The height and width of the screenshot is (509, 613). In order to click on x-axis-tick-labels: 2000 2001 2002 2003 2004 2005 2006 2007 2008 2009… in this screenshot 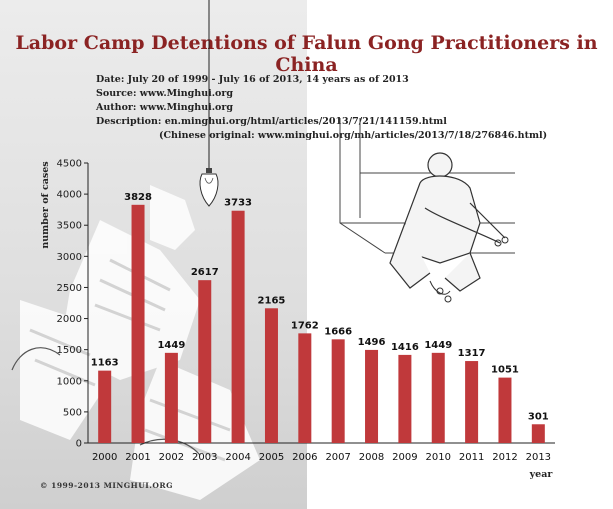, I will do `click(321, 457)`.